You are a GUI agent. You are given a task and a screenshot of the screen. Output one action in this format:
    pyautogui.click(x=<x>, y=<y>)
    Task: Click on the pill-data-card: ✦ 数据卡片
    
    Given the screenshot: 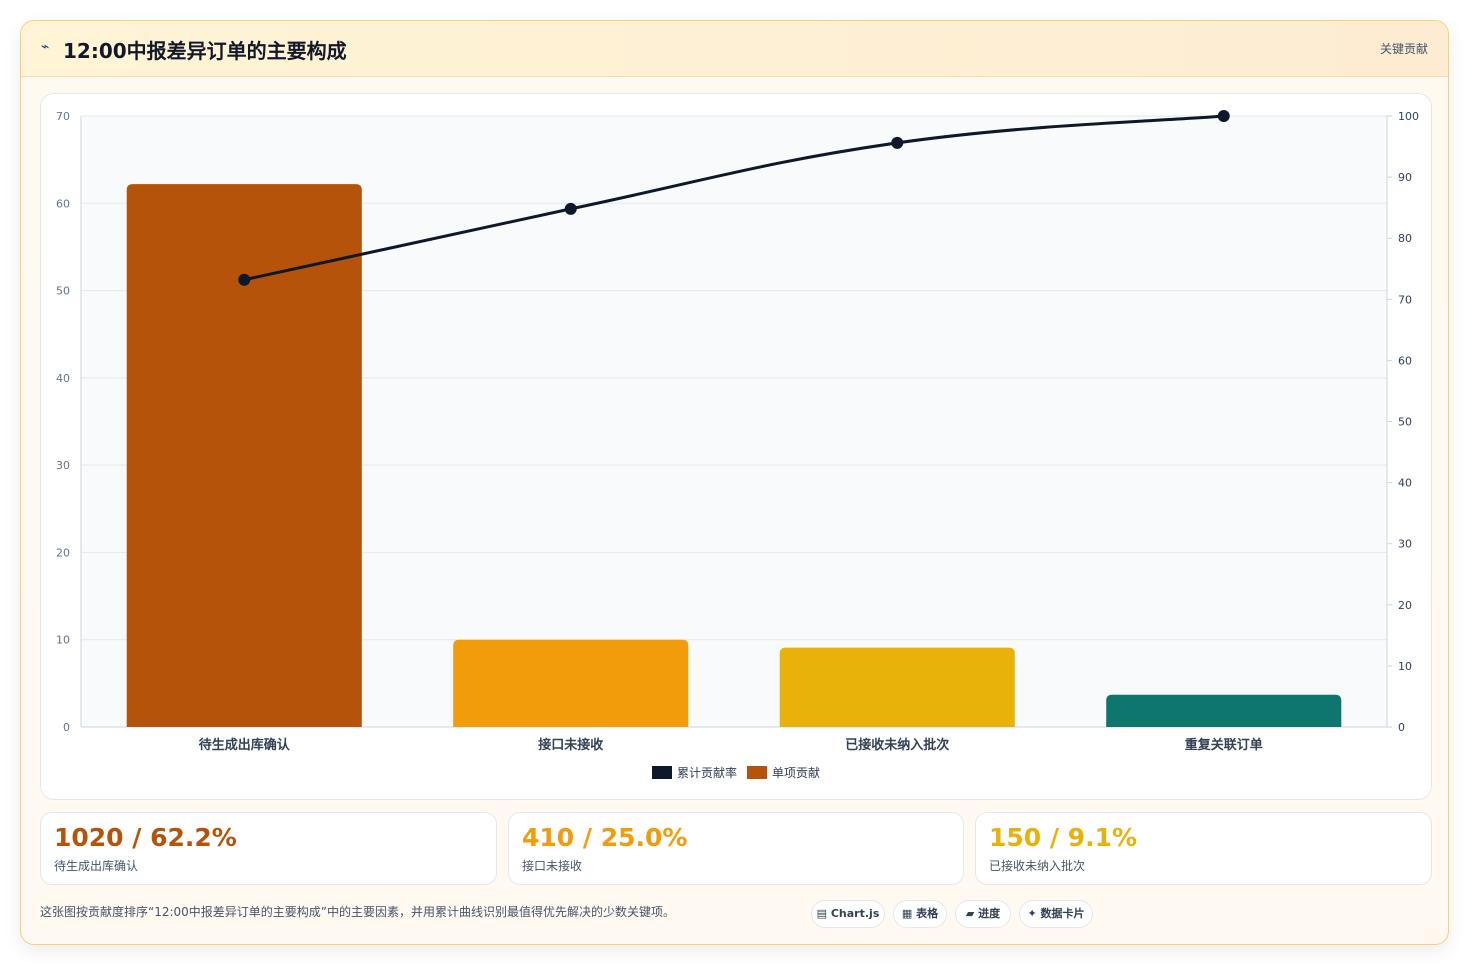 What is the action you would take?
    pyautogui.click(x=1056, y=914)
    